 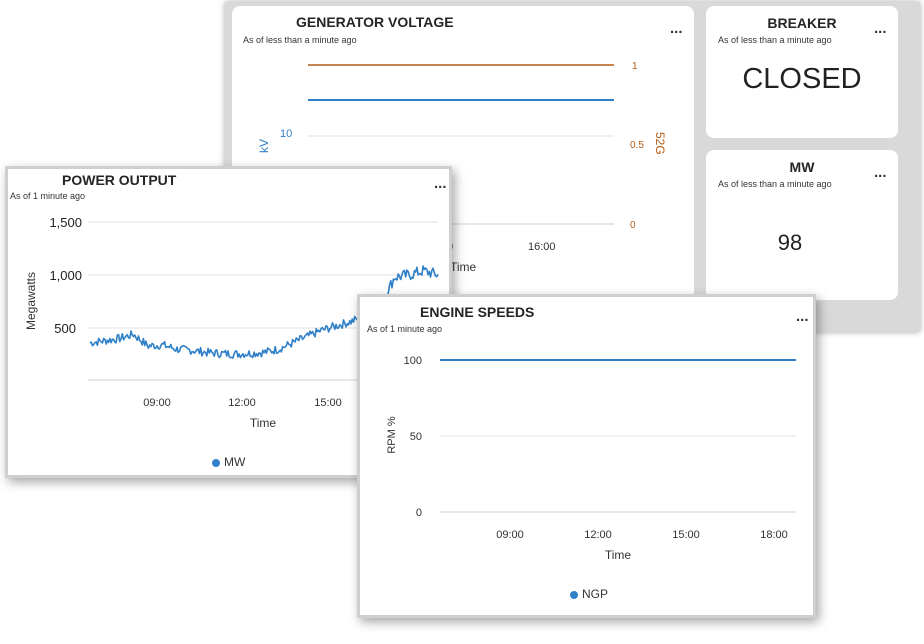 I want to click on y-tick: 500, so click(x=65, y=328).